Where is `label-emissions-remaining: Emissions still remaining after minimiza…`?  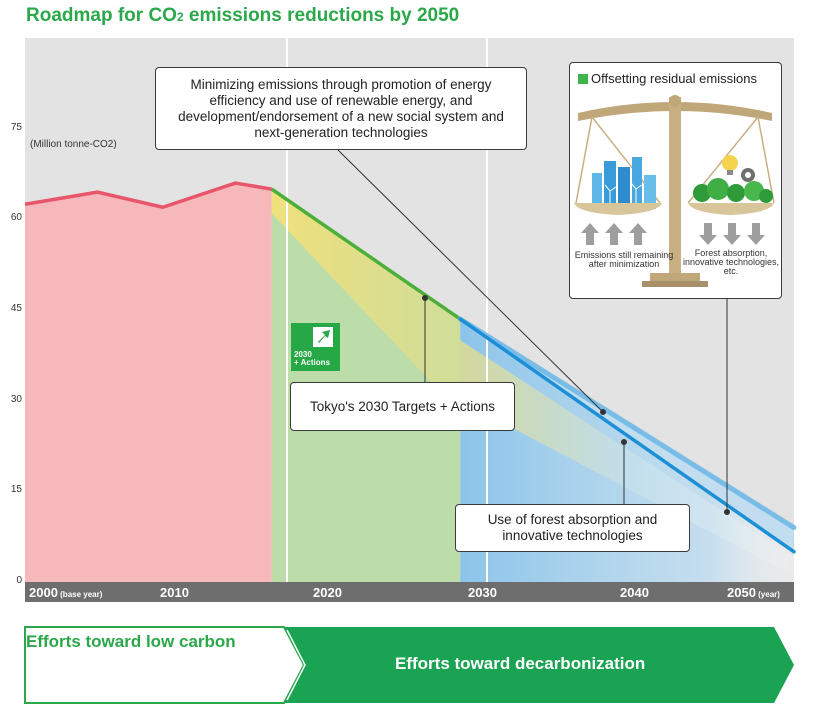 label-emissions-remaining: Emissions still remaining after minimiza… is located at coordinates (624, 259).